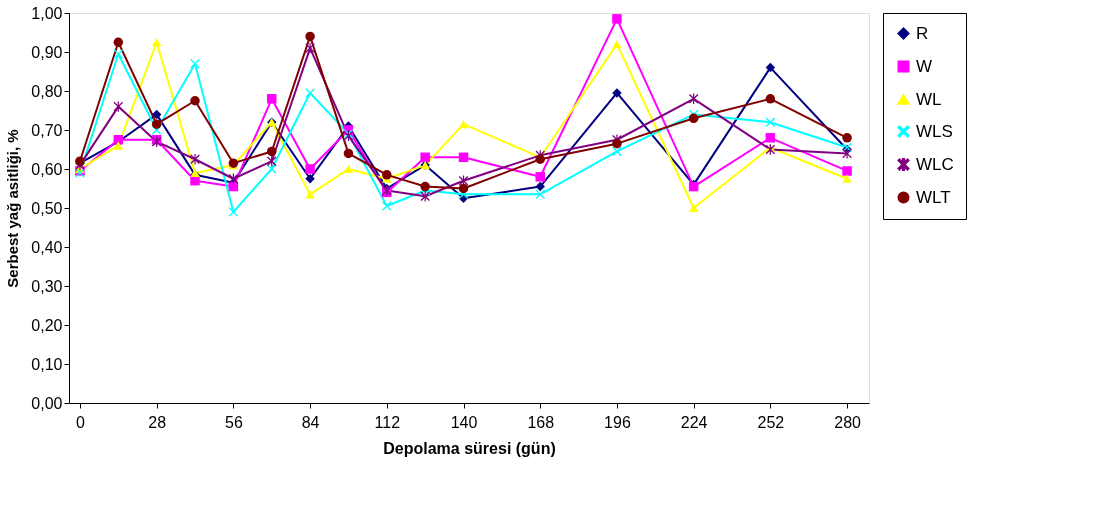  Describe the element at coordinates (47, 91) in the screenshot. I see `y-tick-label: 0,80` at that location.